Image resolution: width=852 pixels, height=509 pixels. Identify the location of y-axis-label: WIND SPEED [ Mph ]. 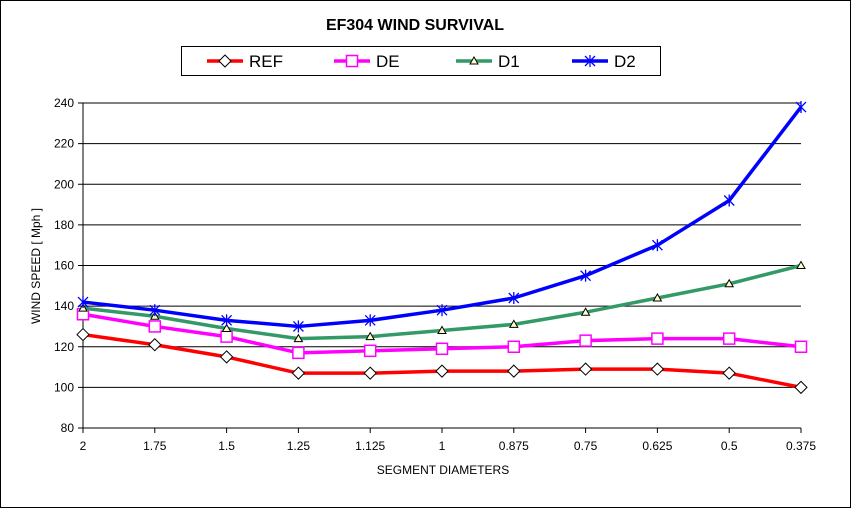
(36, 266).